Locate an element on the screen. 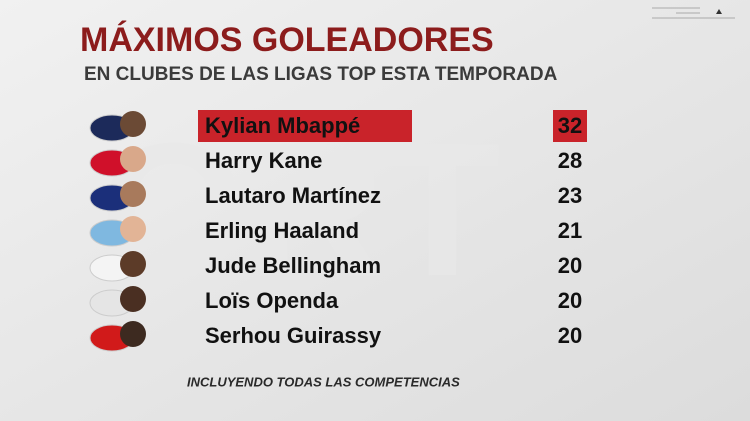 This screenshot has height=421, width=750. player-name: Erling Haaland is located at coordinates (282, 230).